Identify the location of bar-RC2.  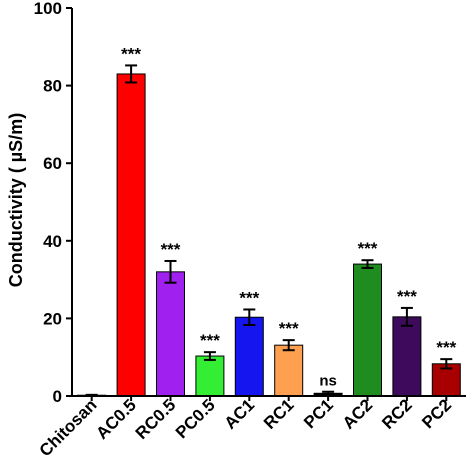
(407, 356).